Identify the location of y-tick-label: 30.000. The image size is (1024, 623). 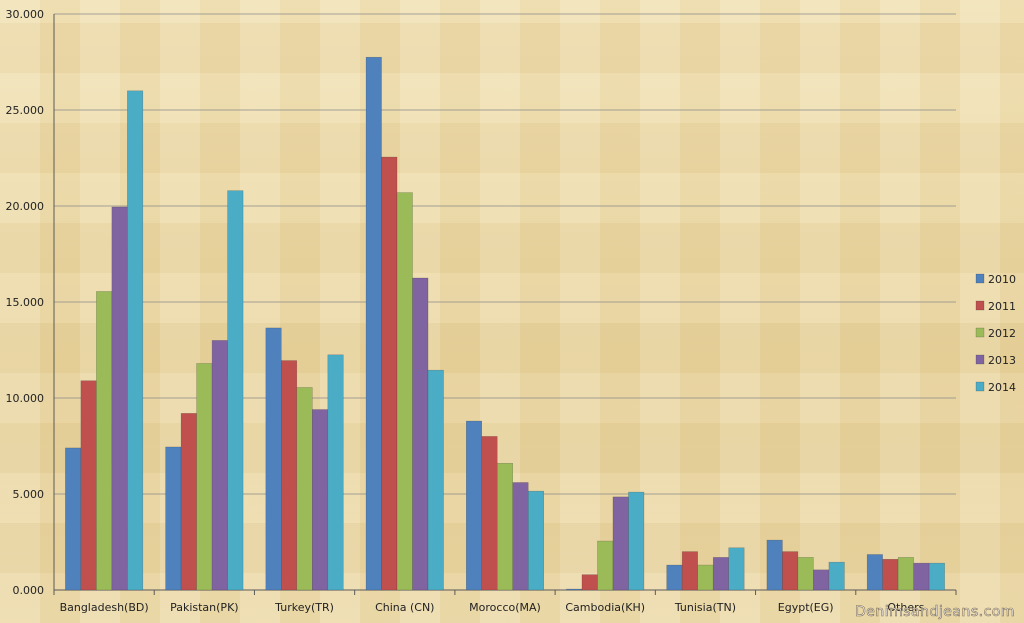
(25, 14).